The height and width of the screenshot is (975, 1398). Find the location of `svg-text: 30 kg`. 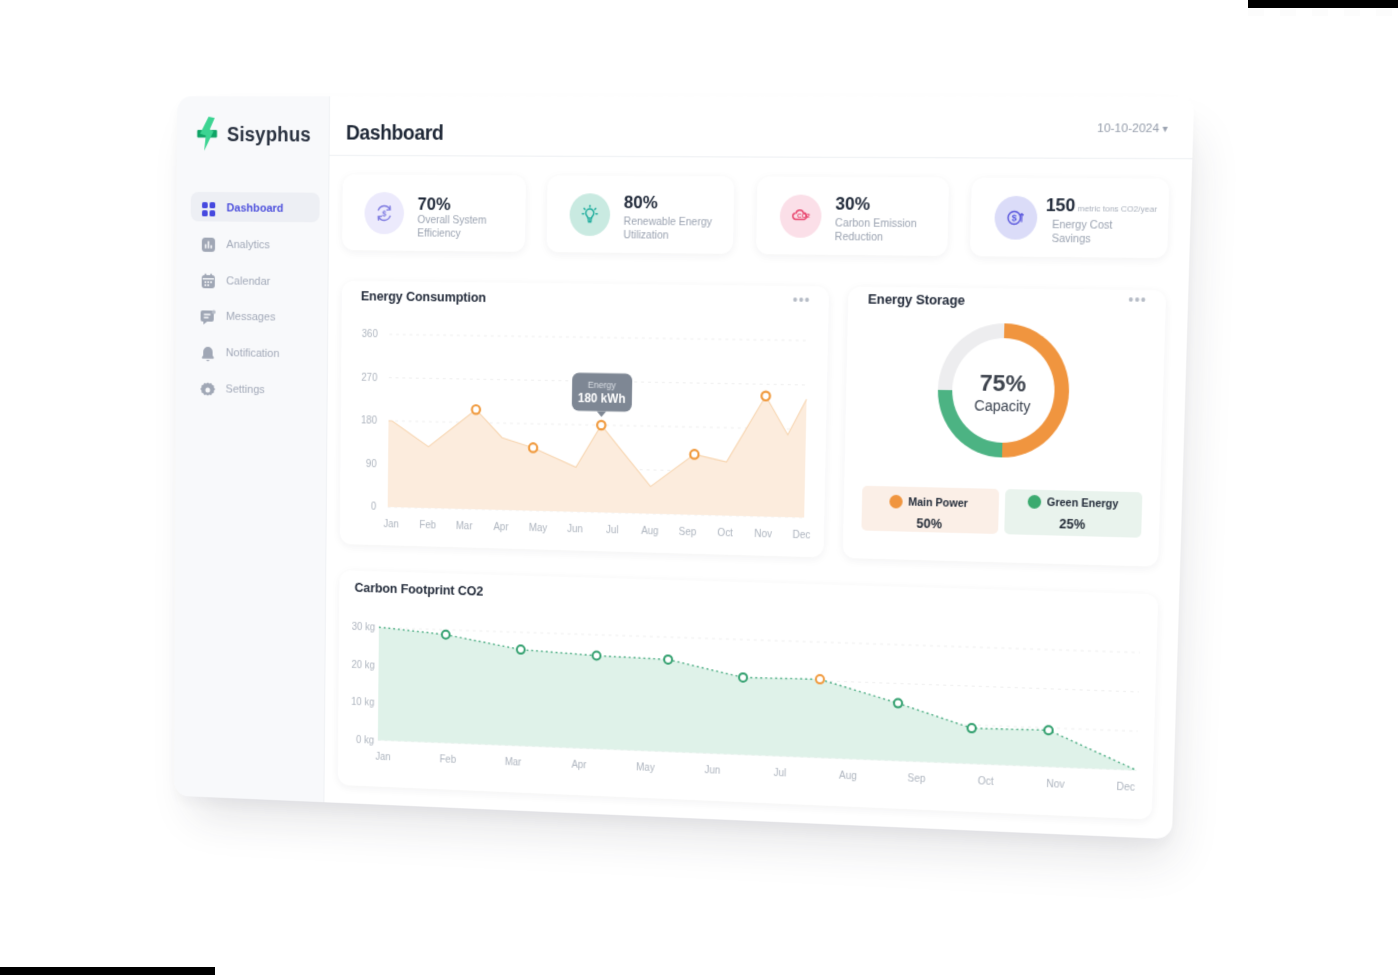

svg-text: 30 kg is located at coordinates (363, 628).